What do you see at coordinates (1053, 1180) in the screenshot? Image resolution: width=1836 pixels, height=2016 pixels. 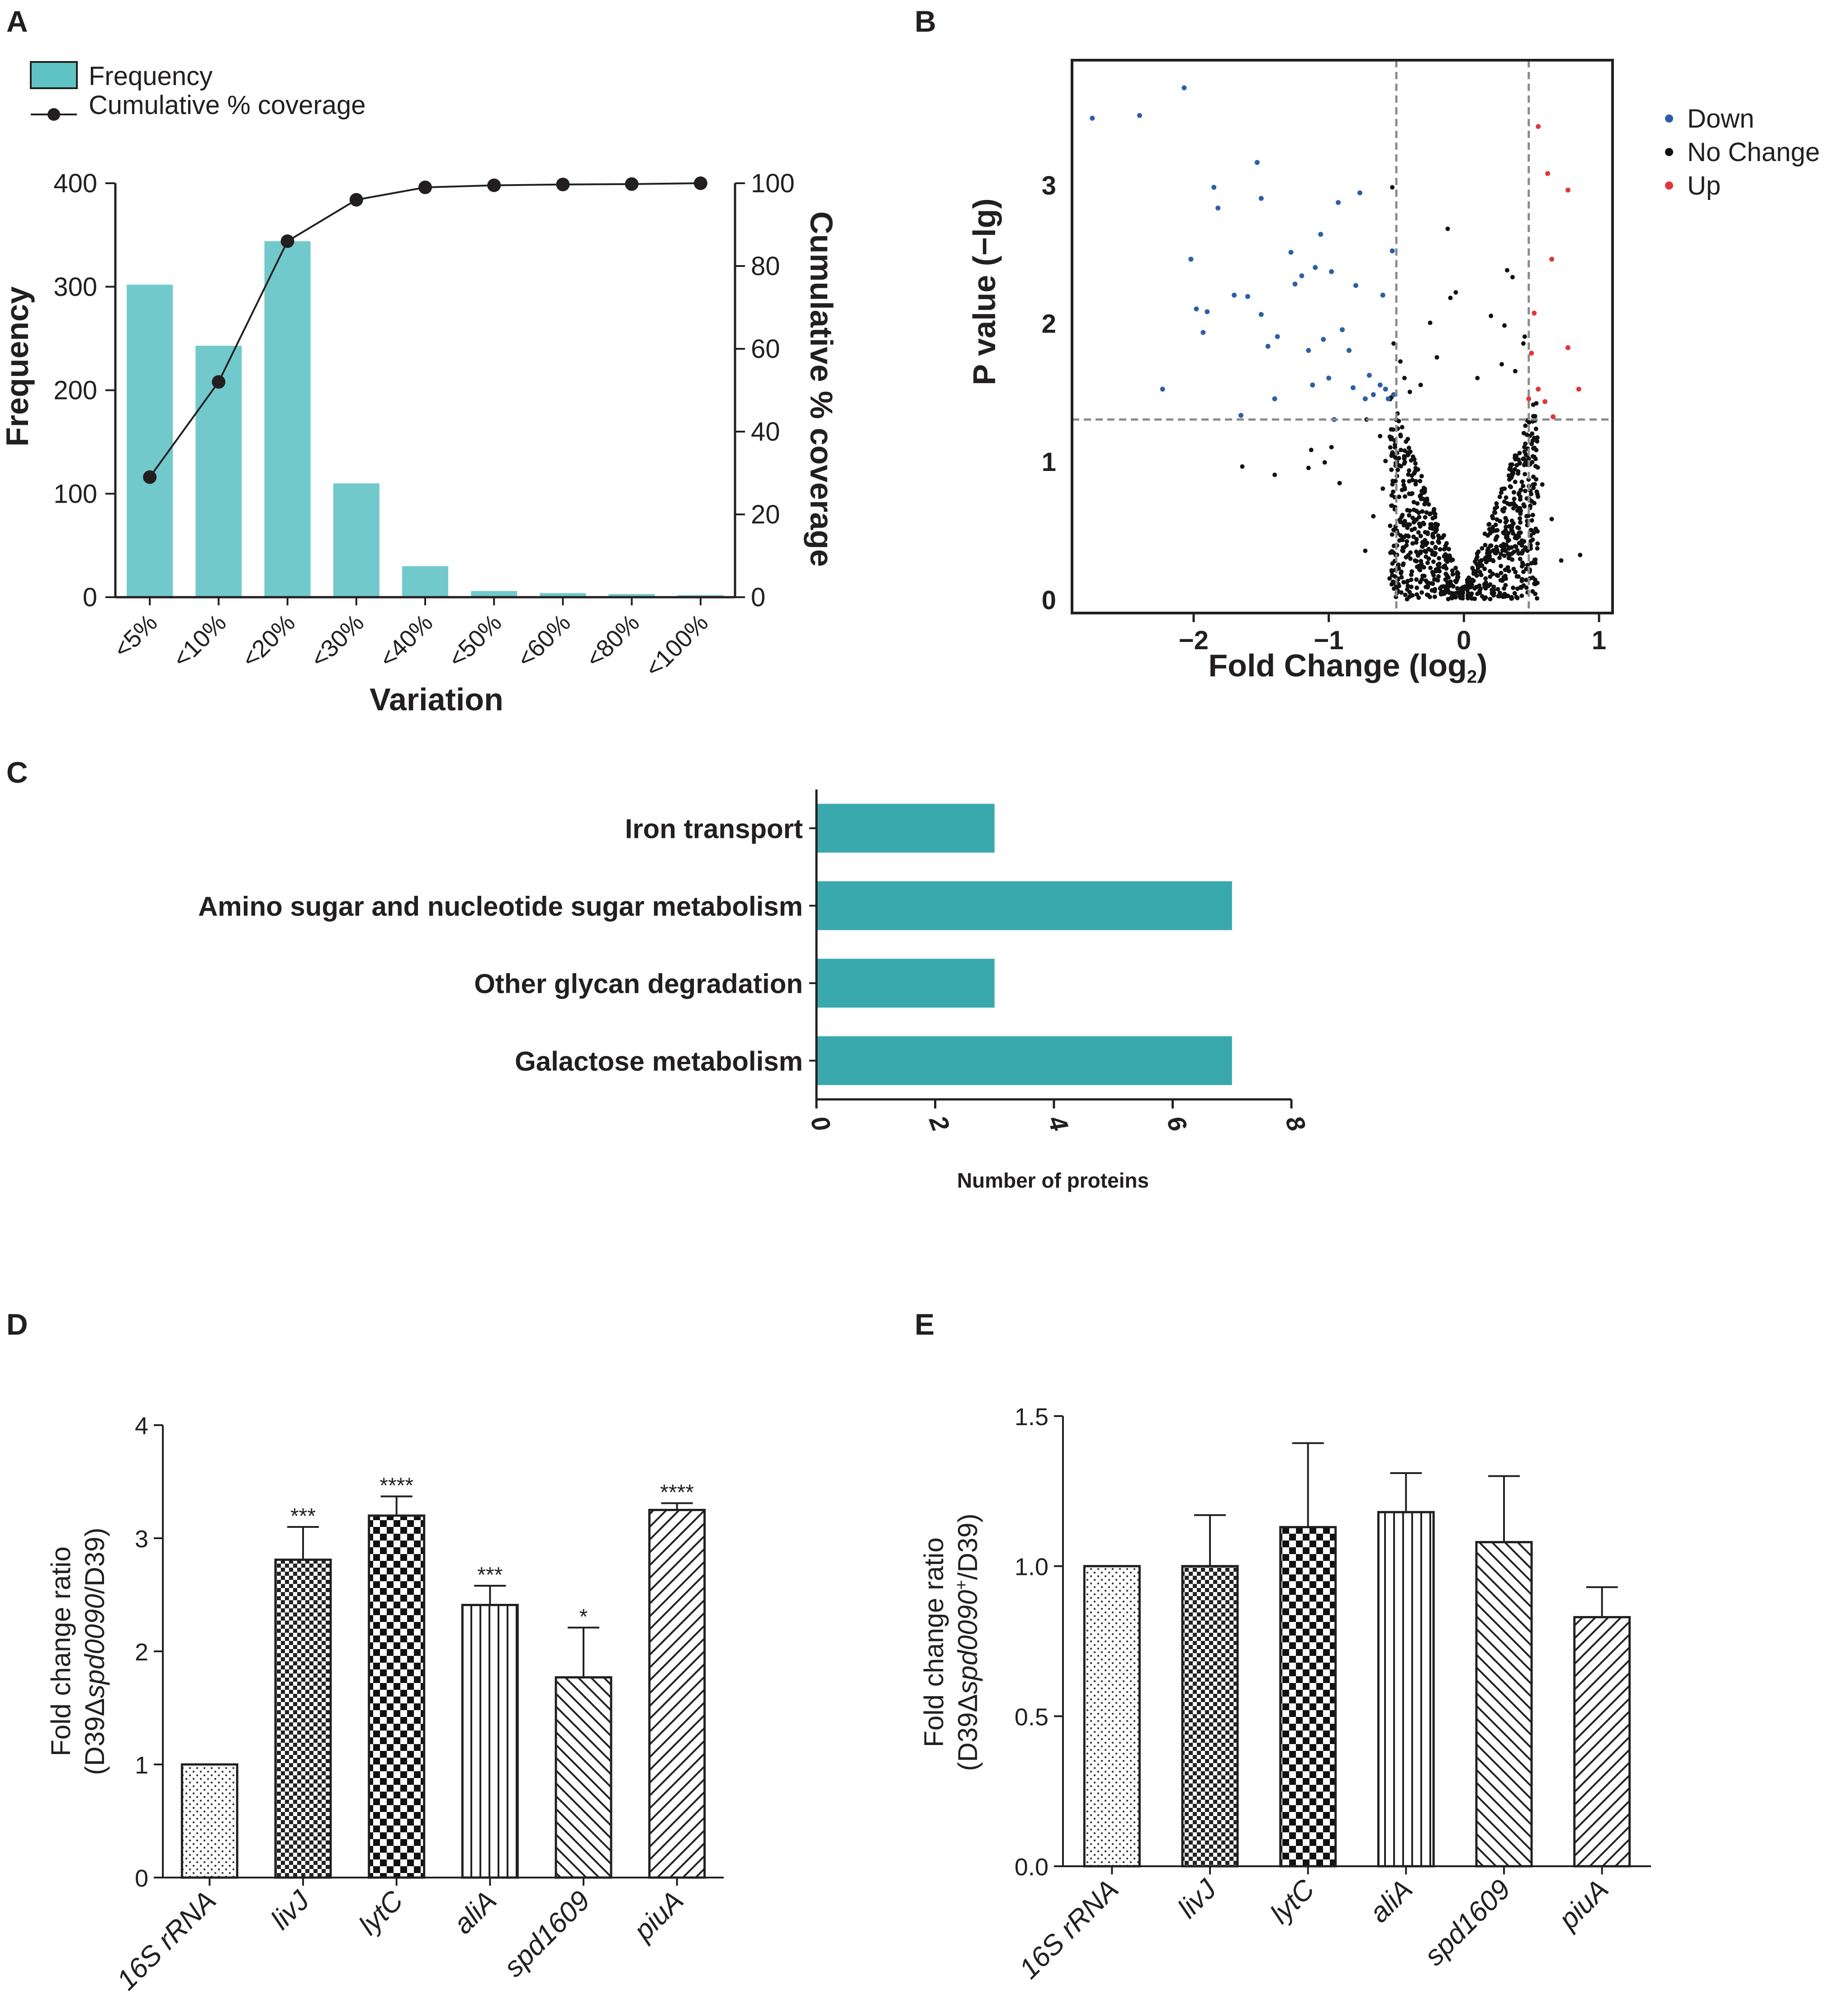 I see `c-x-axis-title: Number of proteins` at bounding box center [1053, 1180].